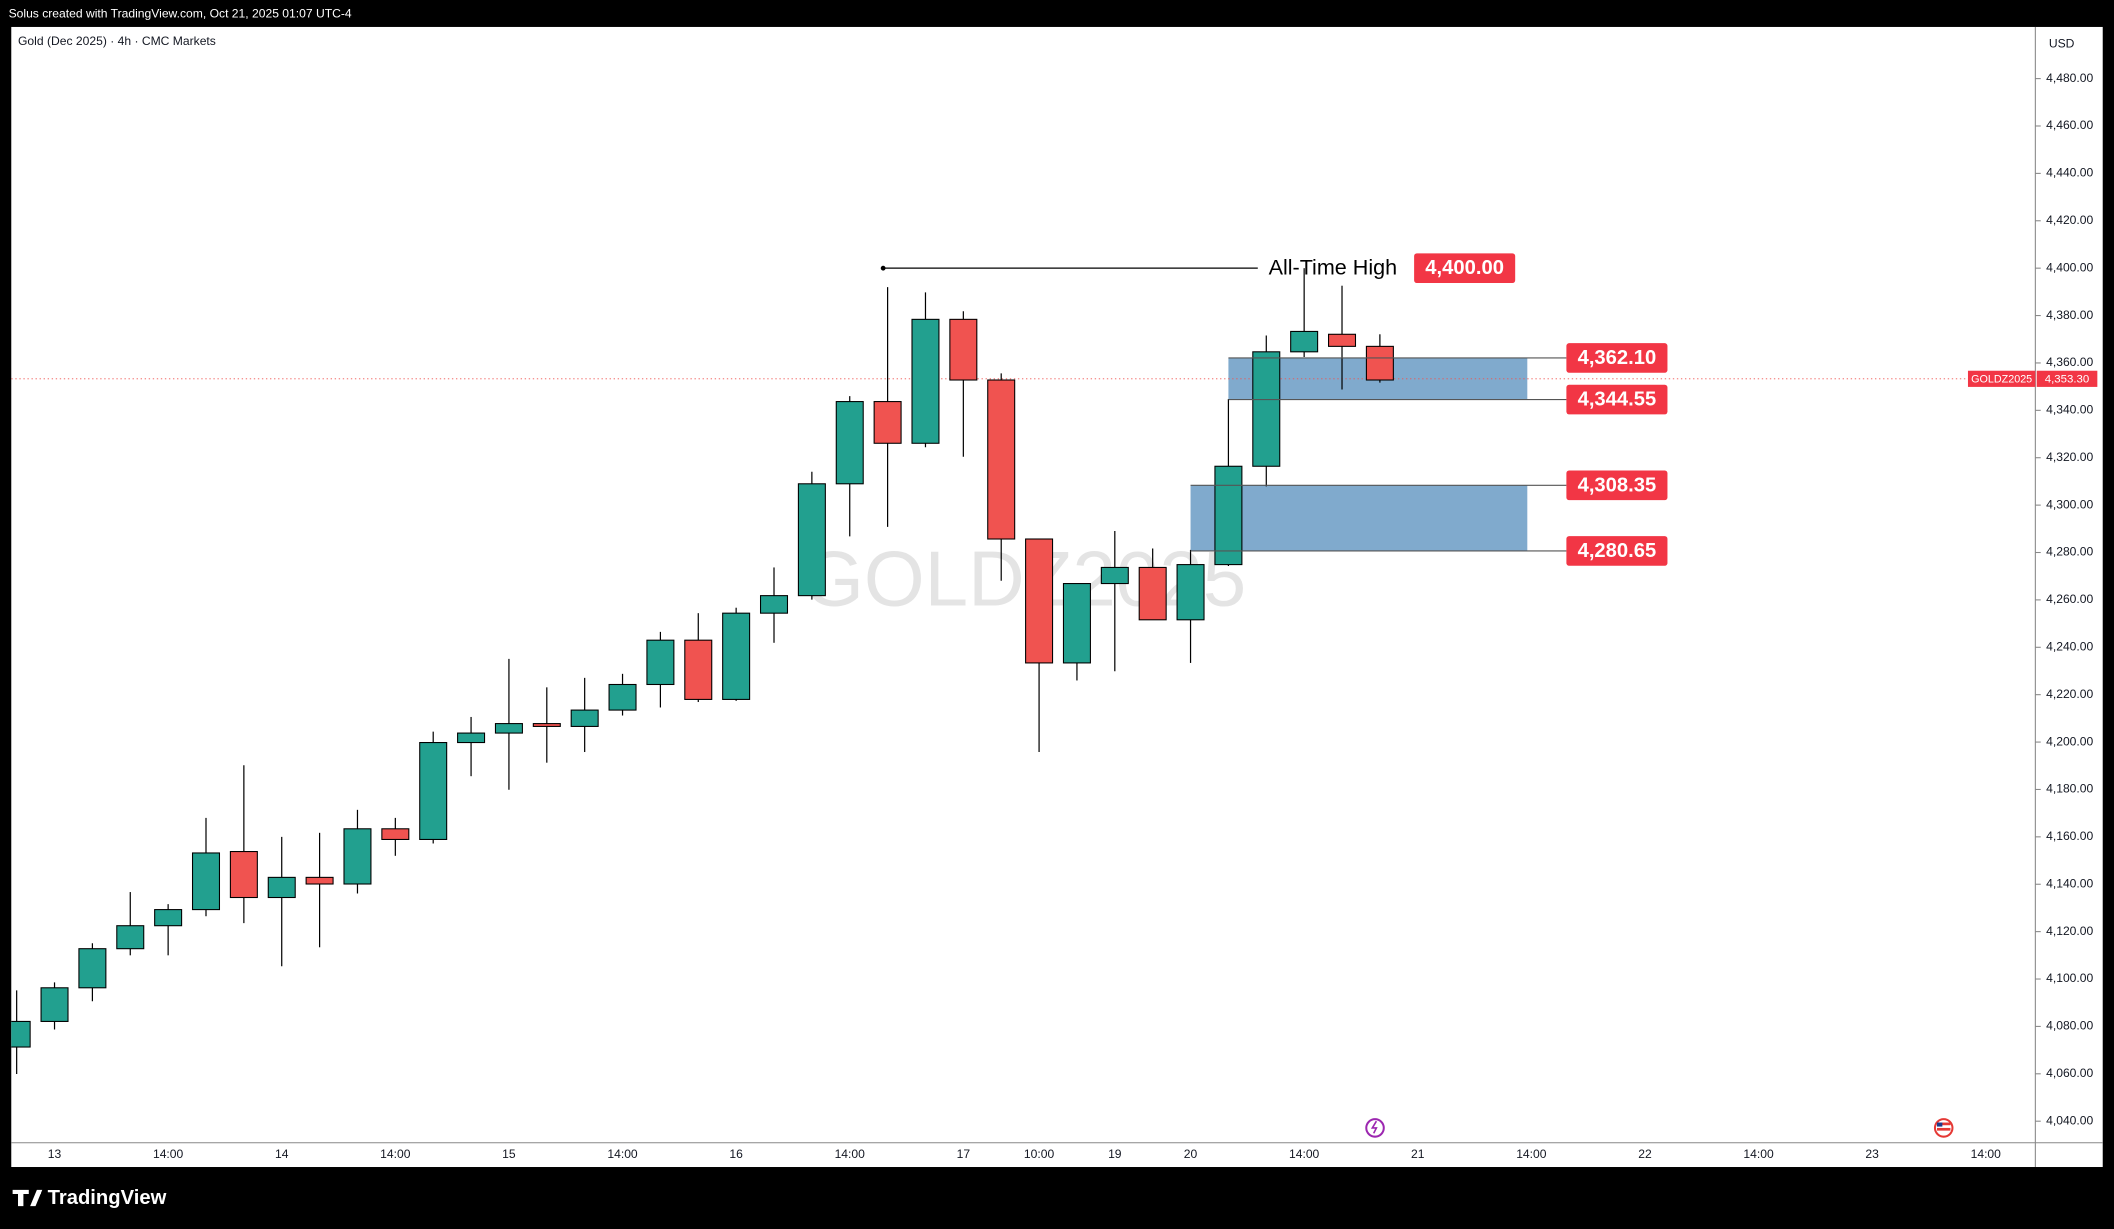  Describe the element at coordinates (1115, 1154) in the screenshot. I see `x-tick-label: 19` at that location.